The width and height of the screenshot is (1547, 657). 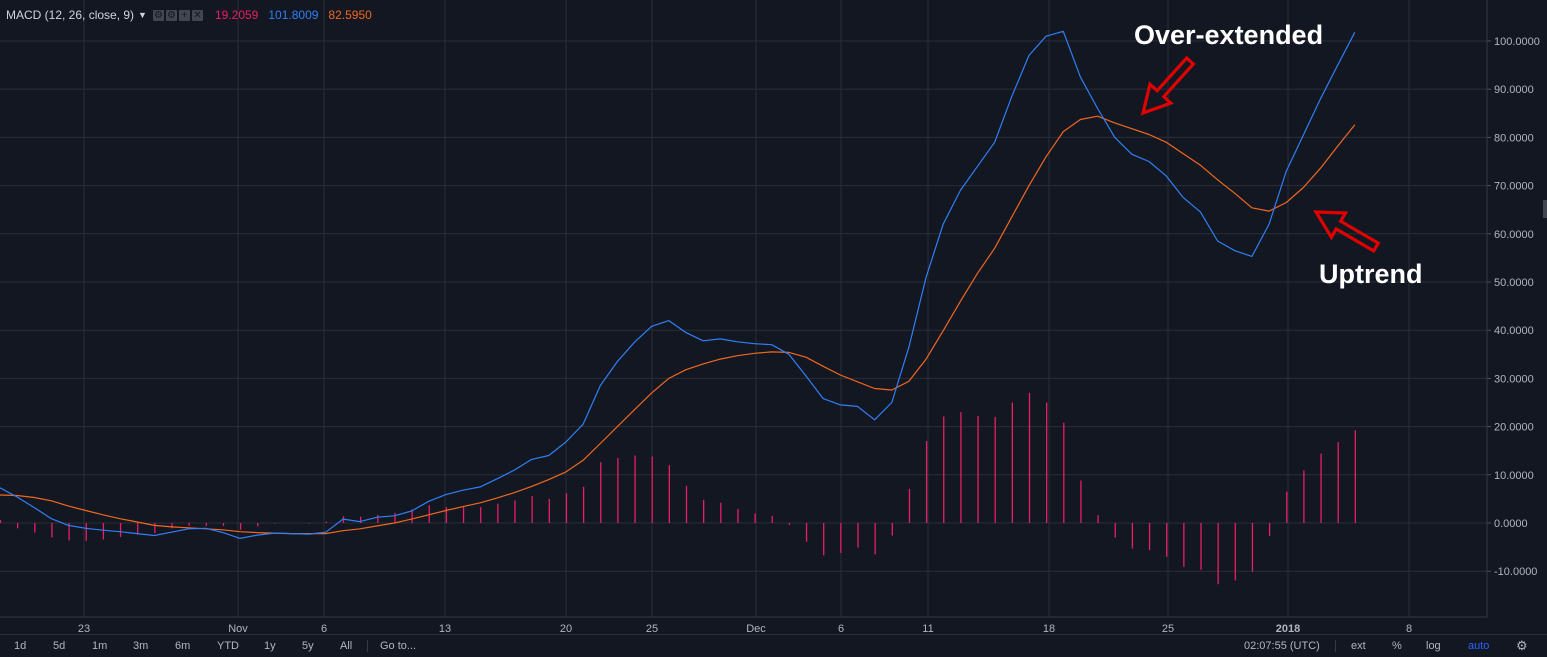 What do you see at coordinates (1433, 646) in the screenshot?
I see `log-toggle: log` at bounding box center [1433, 646].